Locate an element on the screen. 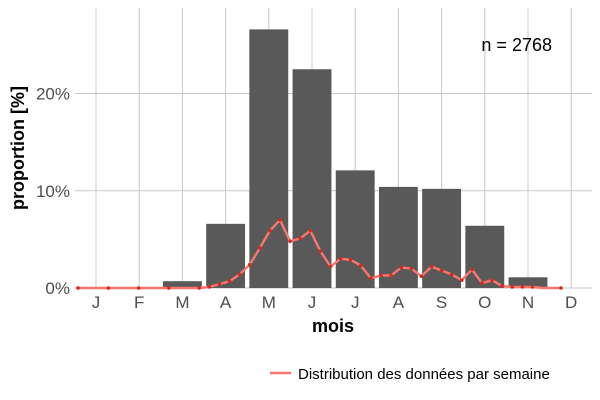 The height and width of the screenshot is (400, 600). y-tick-label: 10% is located at coordinates (53, 191).